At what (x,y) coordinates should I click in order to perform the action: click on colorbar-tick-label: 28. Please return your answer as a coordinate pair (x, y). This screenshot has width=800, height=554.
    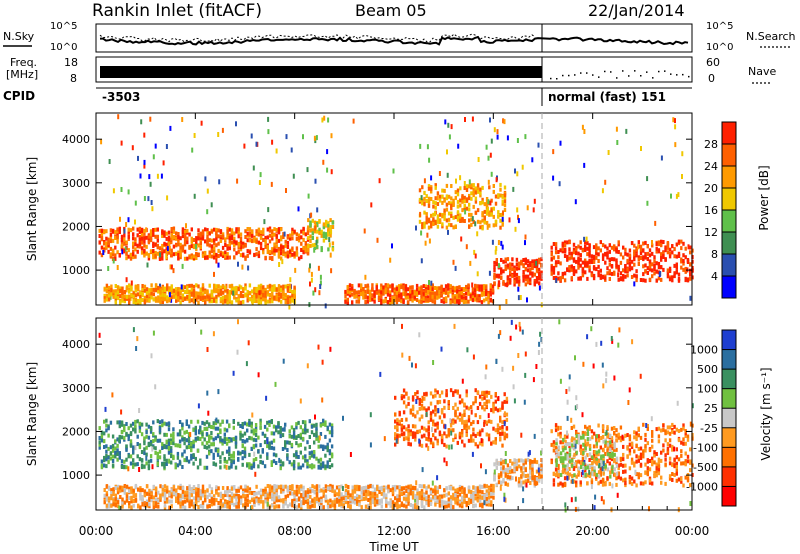
    Looking at the image, I should click on (711, 144).